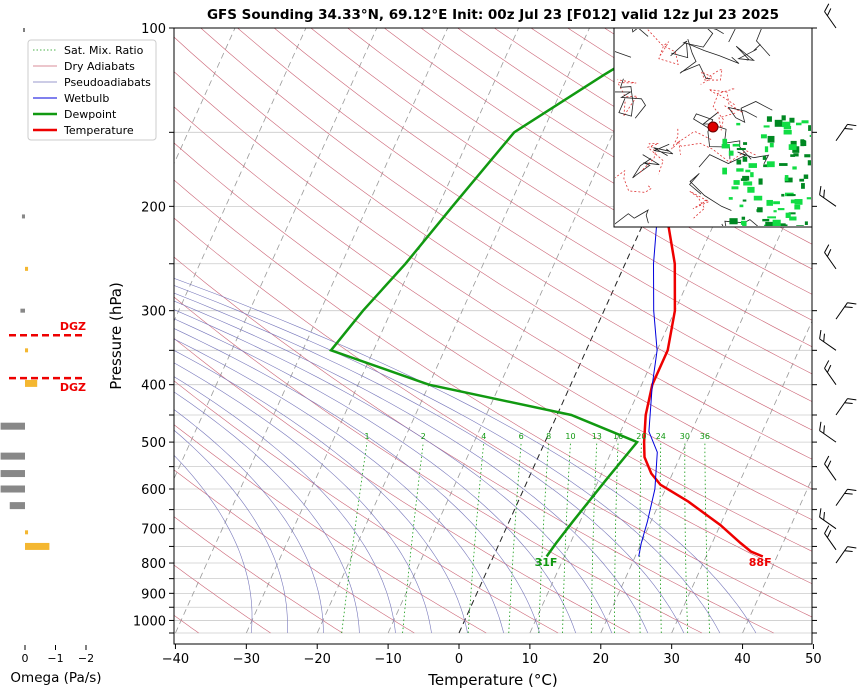 This screenshot has height=694, width=858. Describe the element at coordinates (153, 594) in the screenshot. I see `y-tick-label: 900` at that location.